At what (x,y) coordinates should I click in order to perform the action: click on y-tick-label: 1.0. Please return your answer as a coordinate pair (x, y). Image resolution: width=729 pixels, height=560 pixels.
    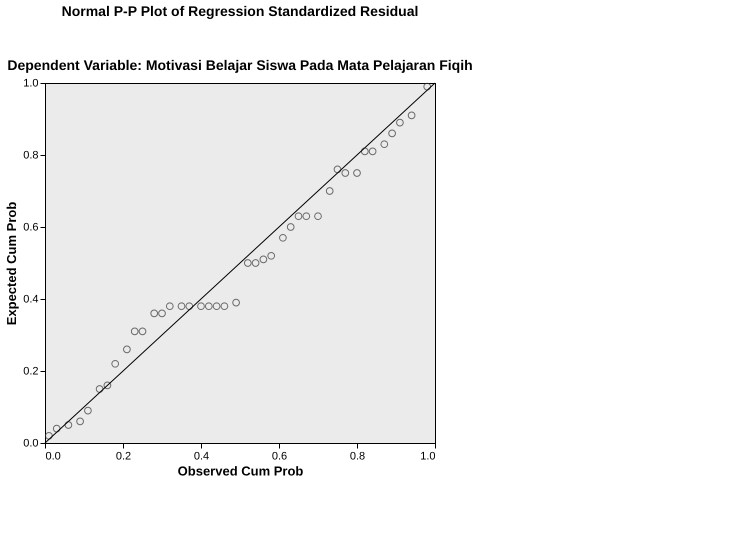
    Looking at the image, I should click on (30, 84).